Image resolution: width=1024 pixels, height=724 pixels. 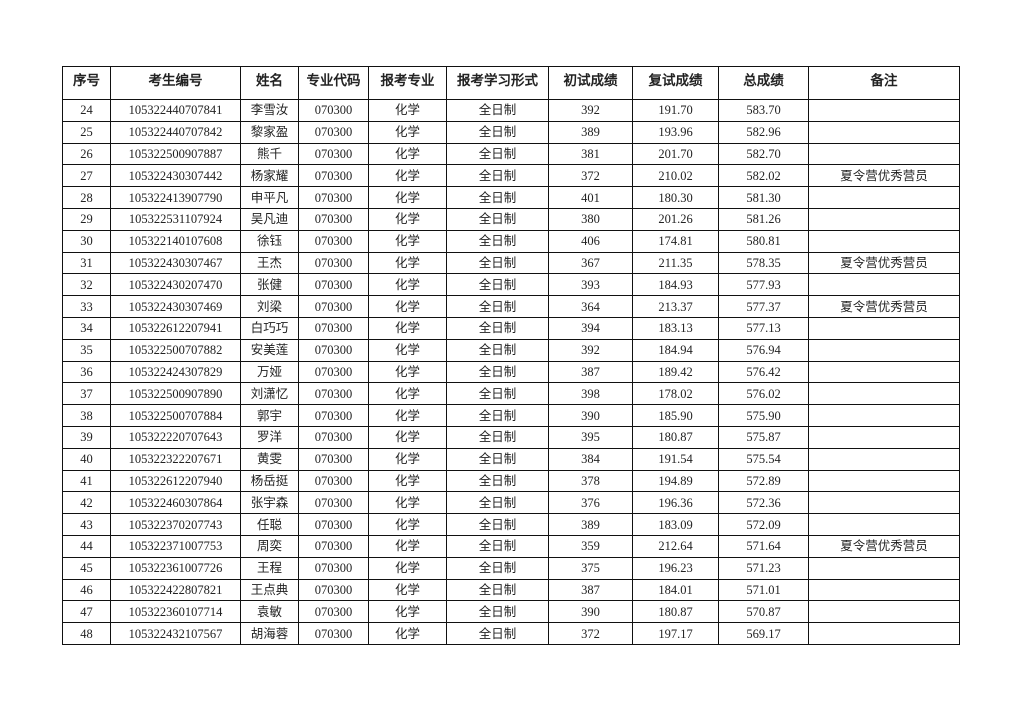 I want to click on cell-prelim-score: 406, so click(x=590, y=241).